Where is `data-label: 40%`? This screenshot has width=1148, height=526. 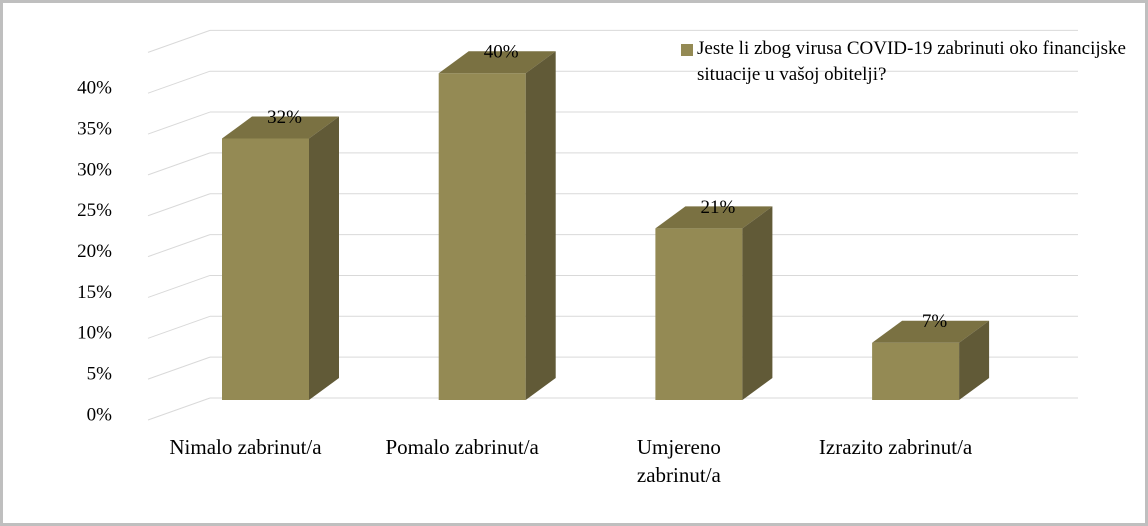 data-label: 40% is located at coordinates (501, 52).